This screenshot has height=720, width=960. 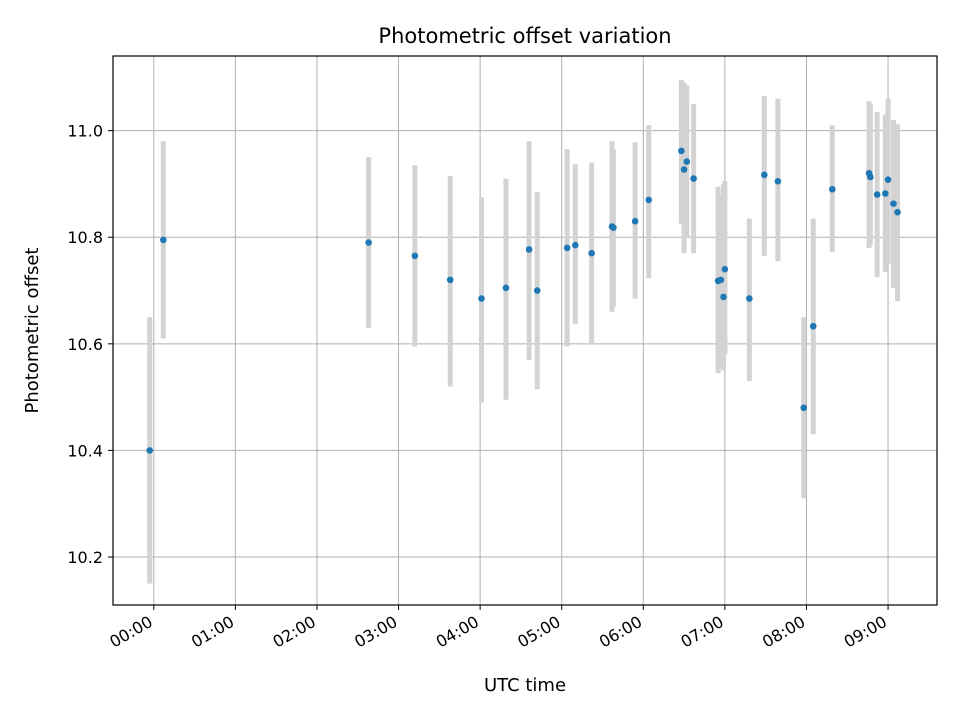 I want to click on x-axis-label: UTC time, so click(x=525, y=685).